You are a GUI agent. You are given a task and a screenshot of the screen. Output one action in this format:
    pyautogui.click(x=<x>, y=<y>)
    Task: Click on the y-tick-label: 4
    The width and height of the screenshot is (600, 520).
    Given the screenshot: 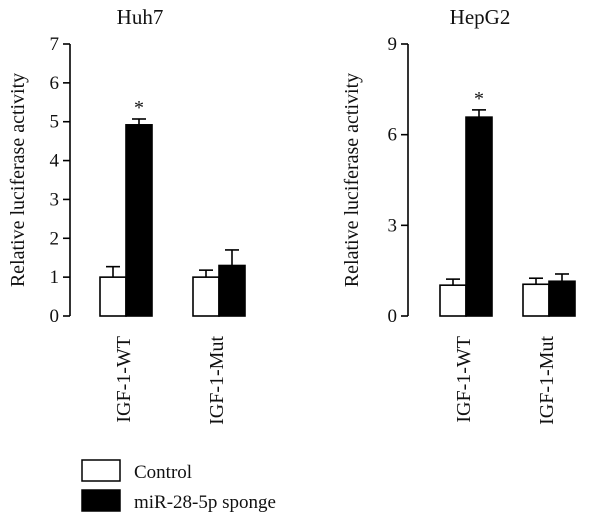 What is the action you would take?
    pyautogui.click(x=55, y=161)
    